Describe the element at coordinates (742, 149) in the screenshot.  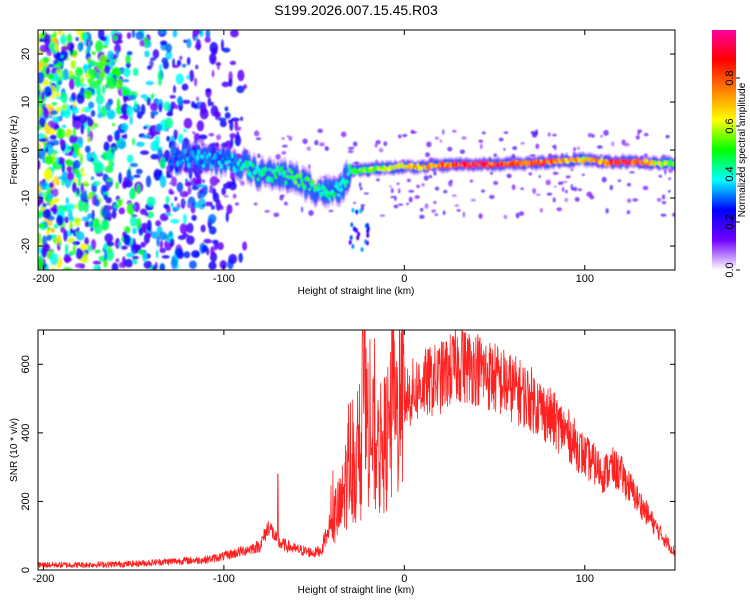
I see `colorbar-label: Normalized spectral amplitude` at that location.